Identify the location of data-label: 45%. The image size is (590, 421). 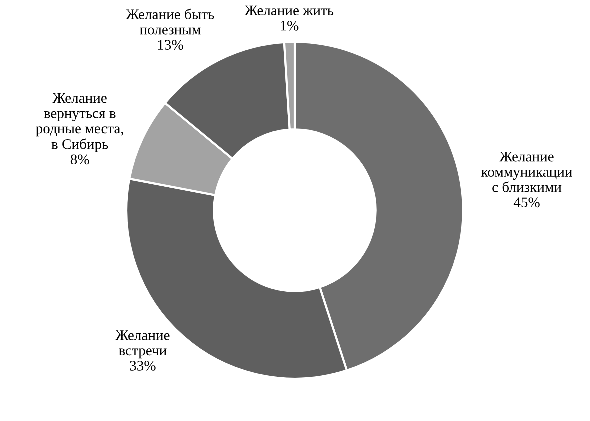
(527, 203).